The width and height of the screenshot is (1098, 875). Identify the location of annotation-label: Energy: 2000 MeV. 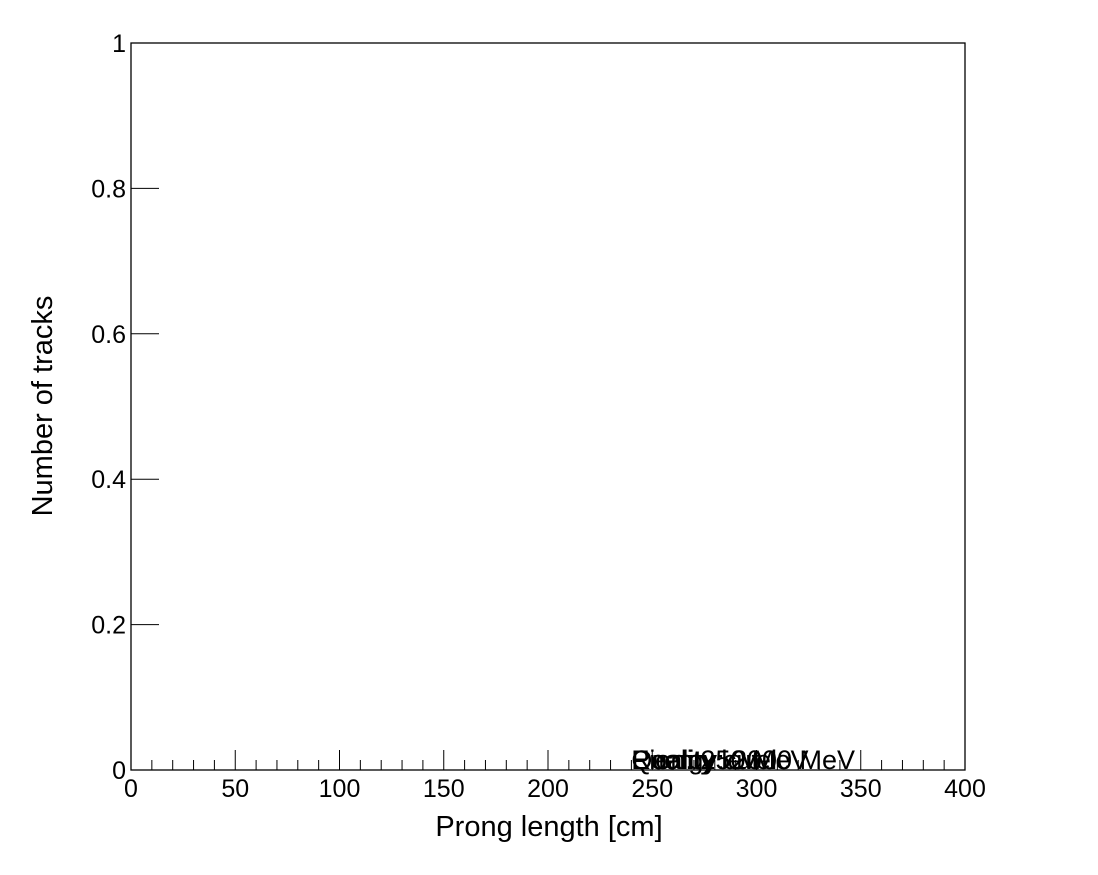
(743, 760).